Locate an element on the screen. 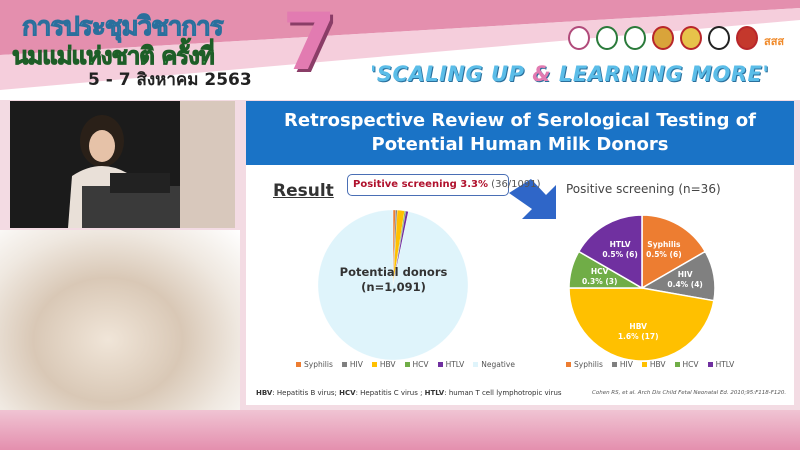 This screenshot has width=800, height=450. conference-dates: 5 - 7 สิงหาคม 2563 is located at coordinates (170, 80).